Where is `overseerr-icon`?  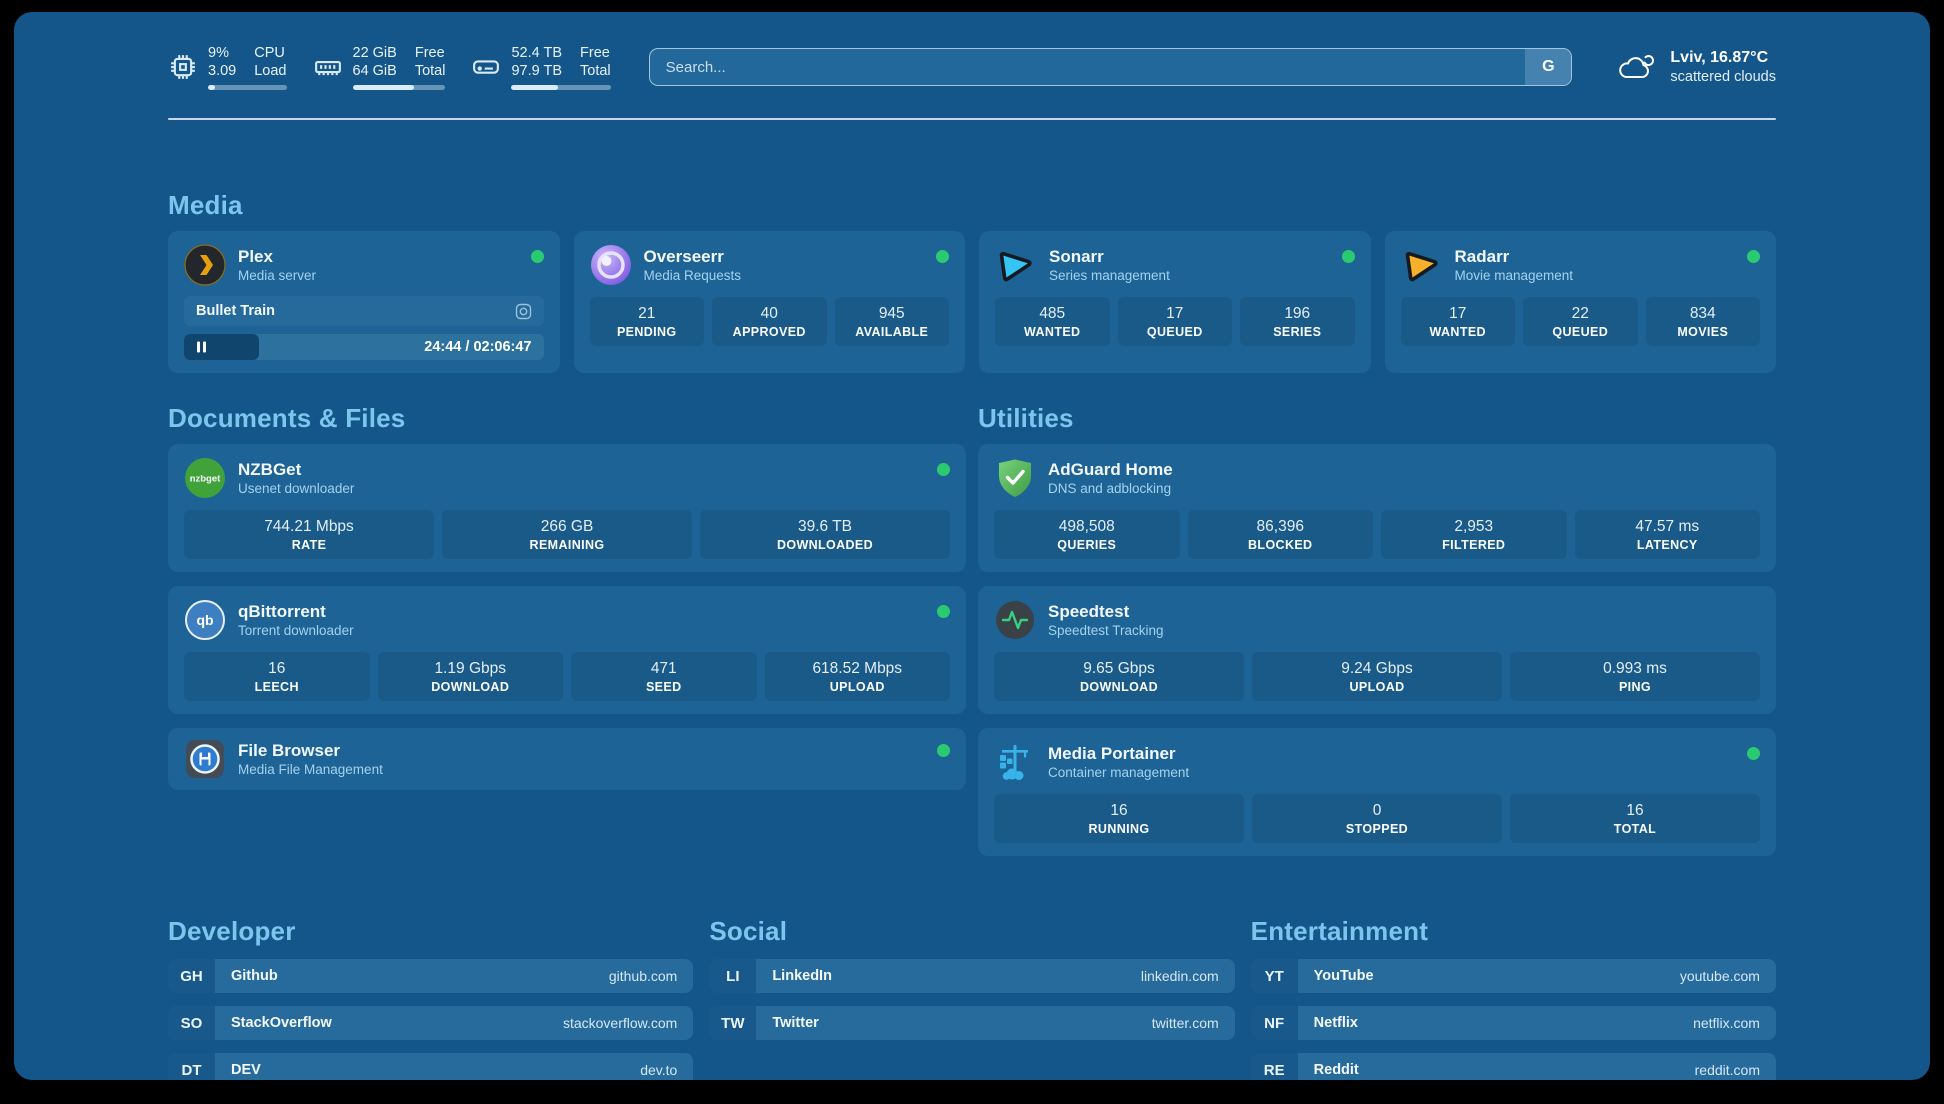
overseerr-icon is located at coordinates (611, 265).